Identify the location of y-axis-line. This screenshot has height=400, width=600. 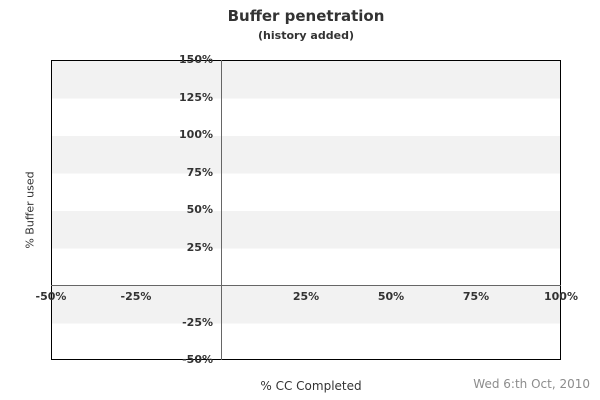
(221, 210).